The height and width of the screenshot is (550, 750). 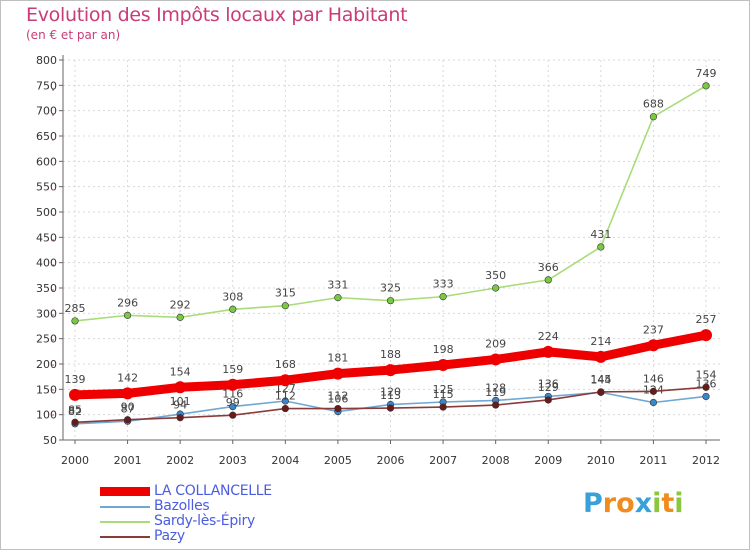 What do you see at coordinates (46, 415) in the screenshot?
I see `y-tick-label: 100` at bounding box center [46, 415].